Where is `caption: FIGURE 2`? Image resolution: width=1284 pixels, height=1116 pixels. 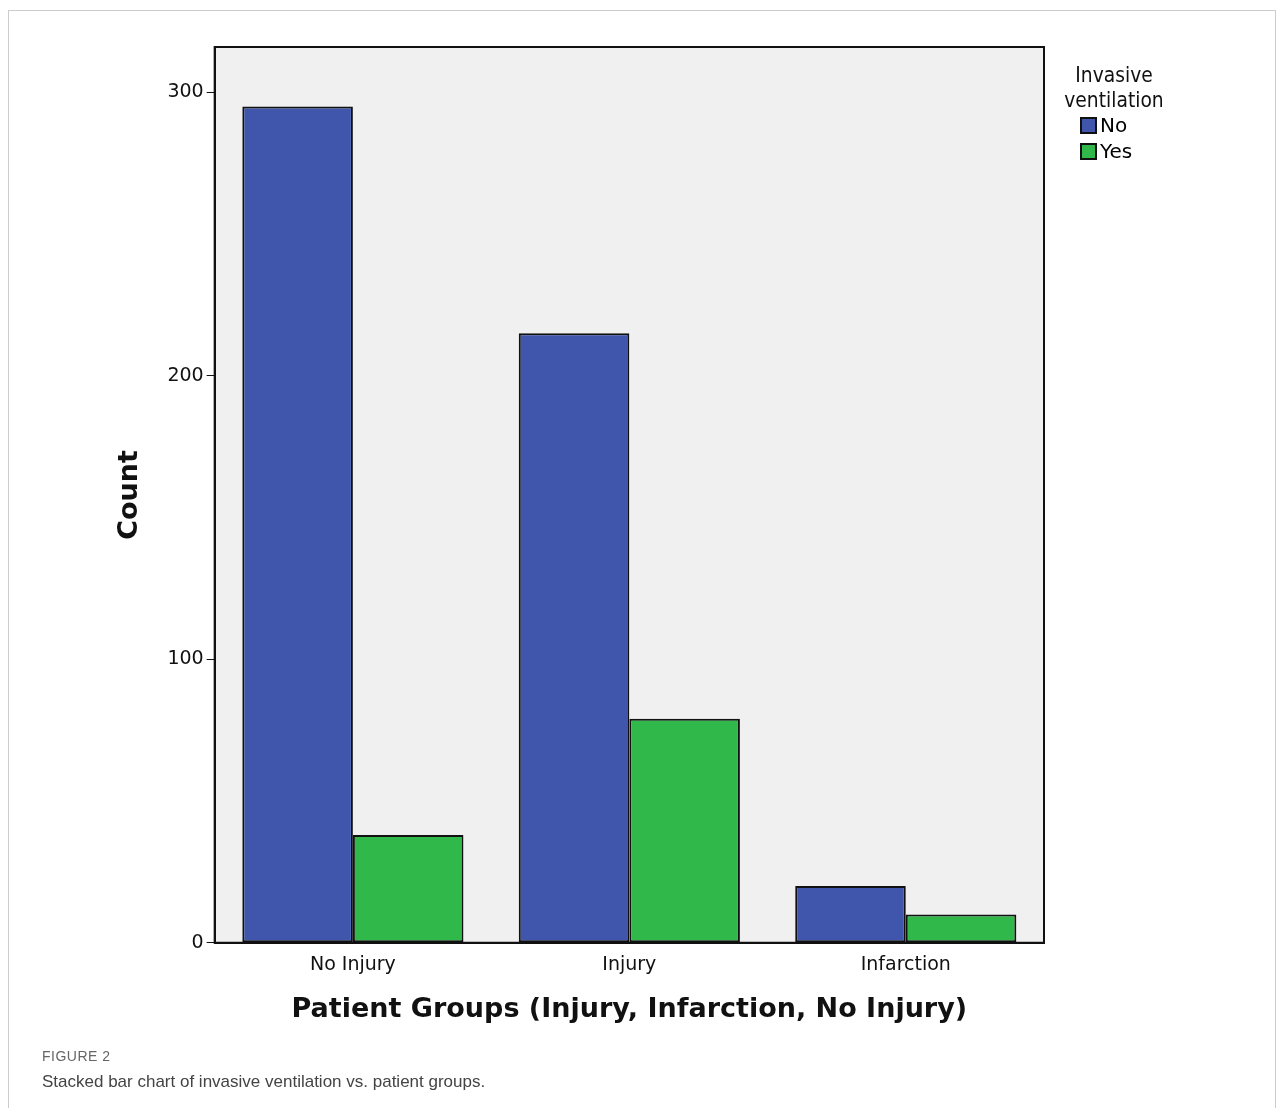
caption: FIGURE 2 is located at coordinates (77, 1056).